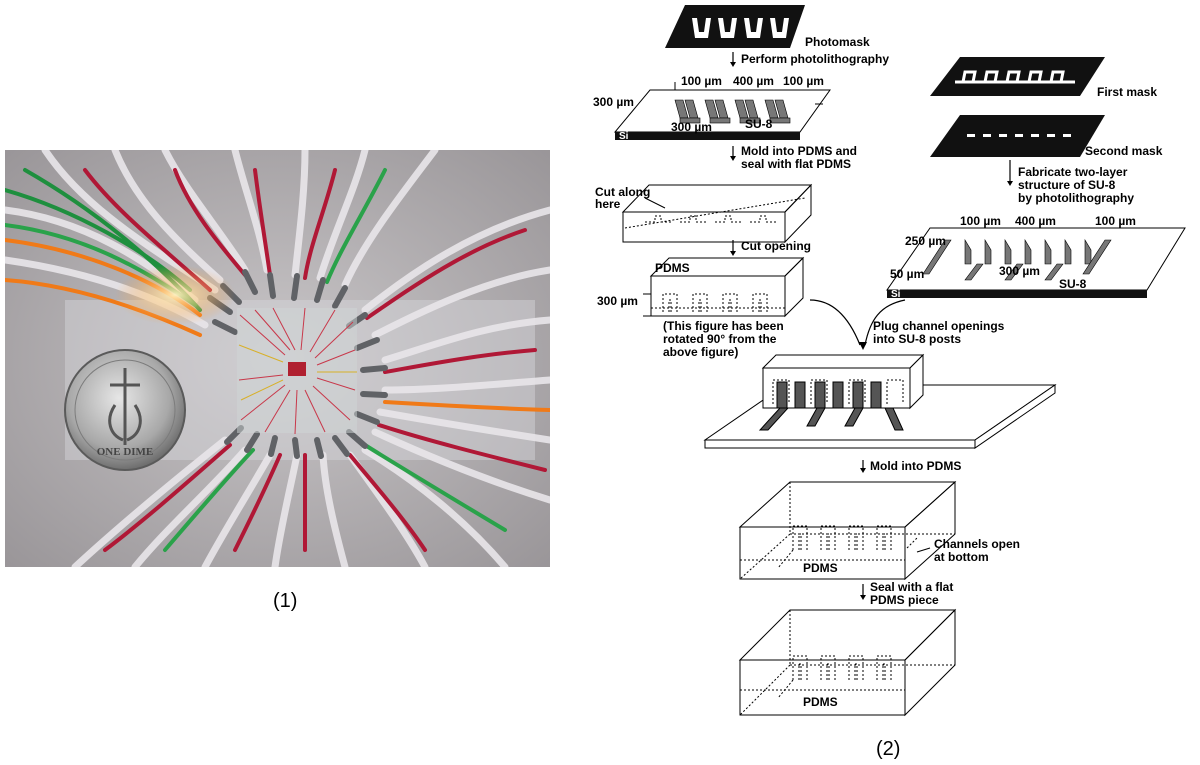  I want to click on microfluidic-chip, so click(297, 371).